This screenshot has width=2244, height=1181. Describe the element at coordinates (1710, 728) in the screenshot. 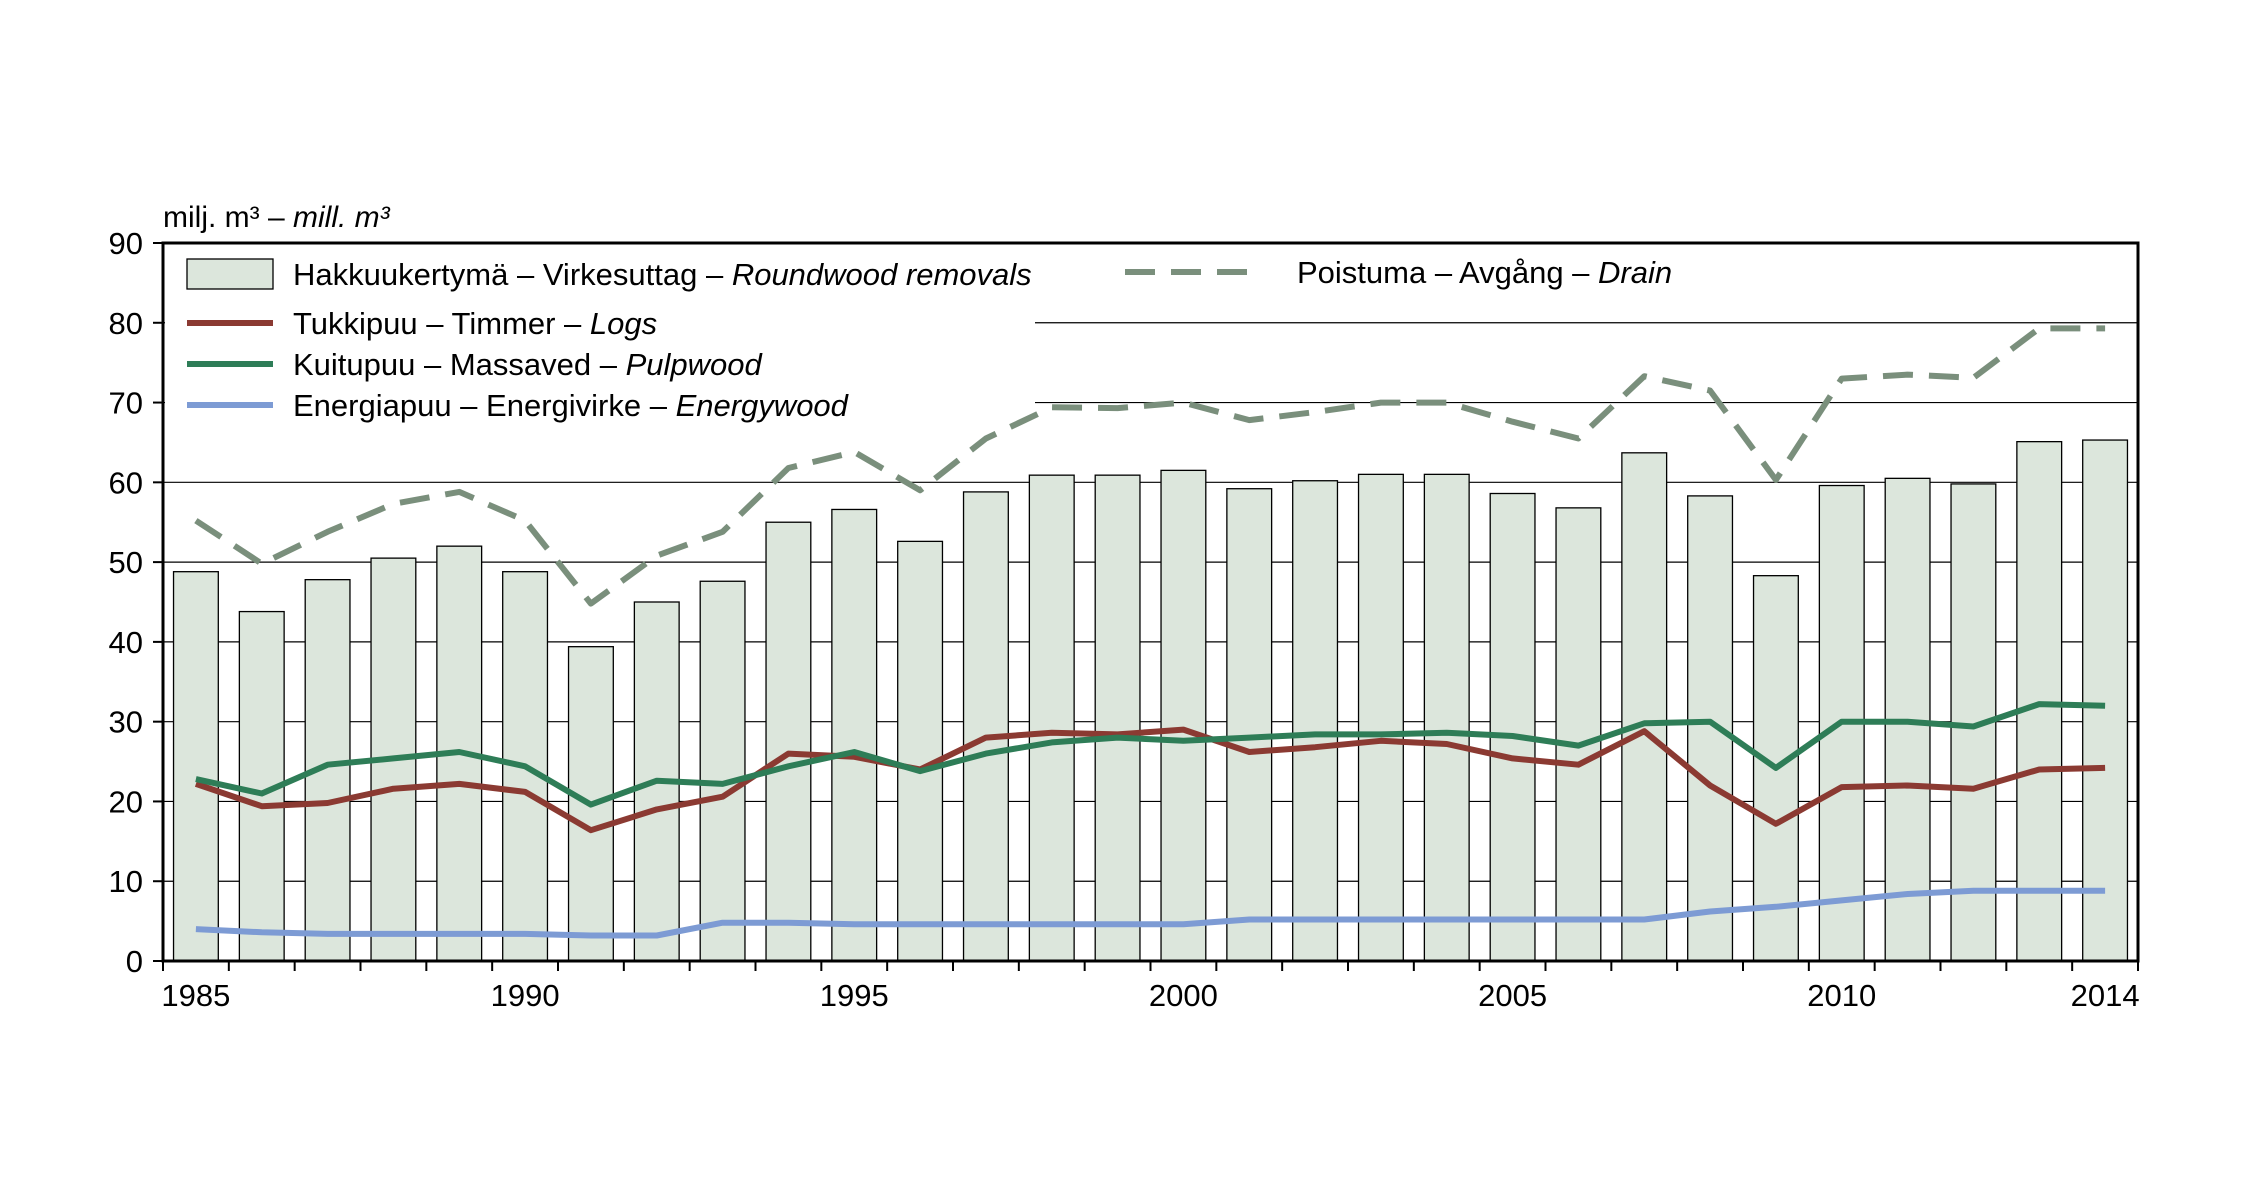

I see `bar-2008` at that location.